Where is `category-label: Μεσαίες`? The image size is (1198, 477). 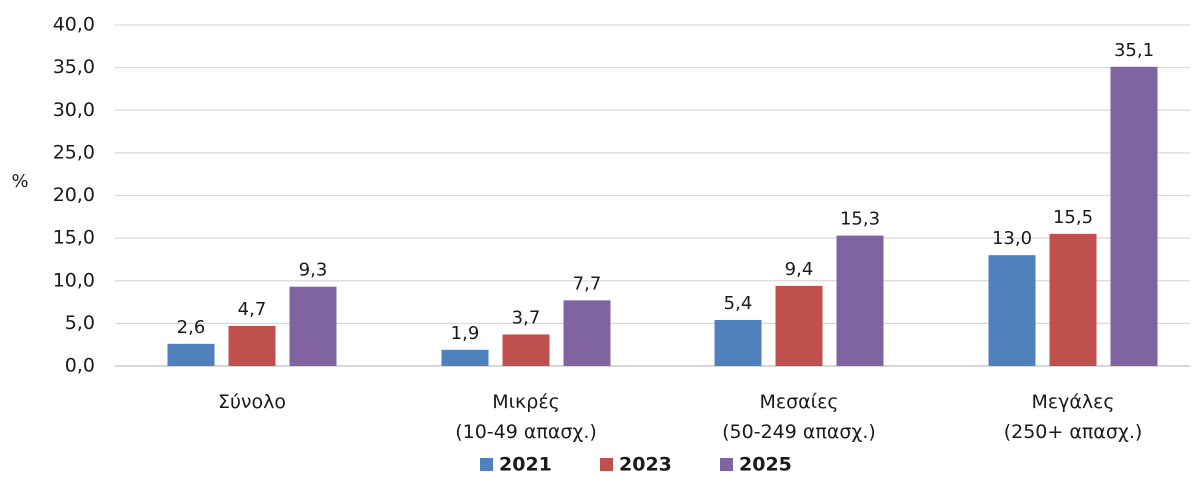
category-label: Μεσαίες is located at coordinates (798, 402).